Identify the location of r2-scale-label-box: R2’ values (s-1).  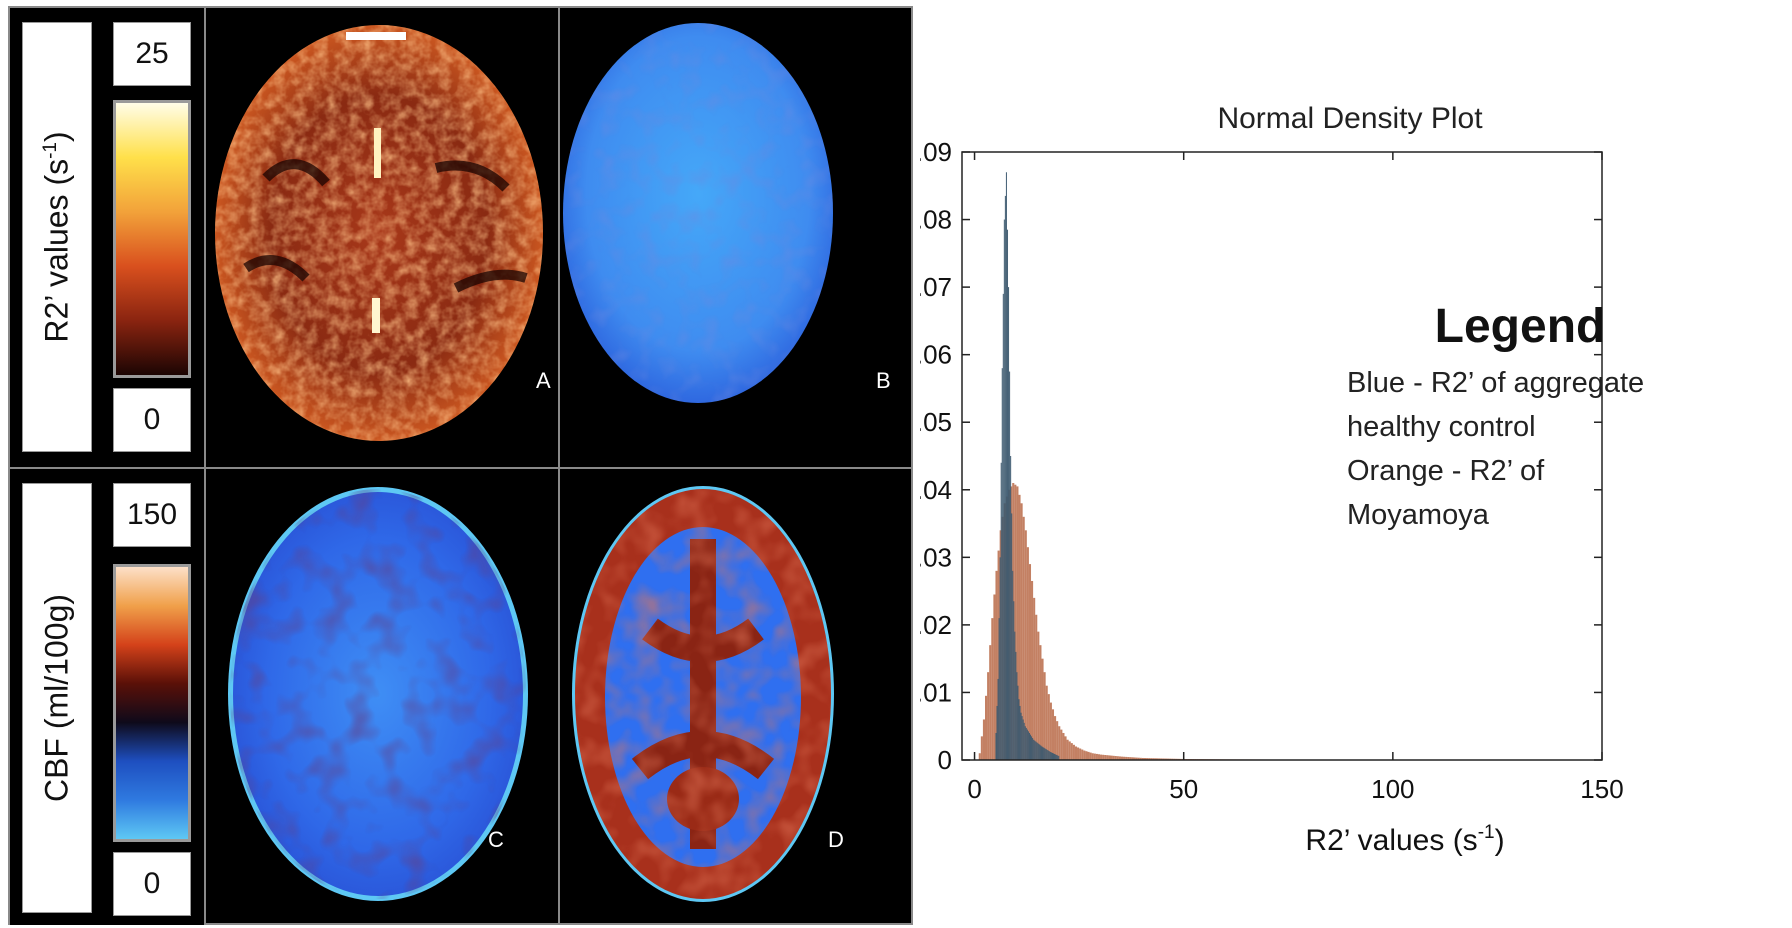
(57, 237).